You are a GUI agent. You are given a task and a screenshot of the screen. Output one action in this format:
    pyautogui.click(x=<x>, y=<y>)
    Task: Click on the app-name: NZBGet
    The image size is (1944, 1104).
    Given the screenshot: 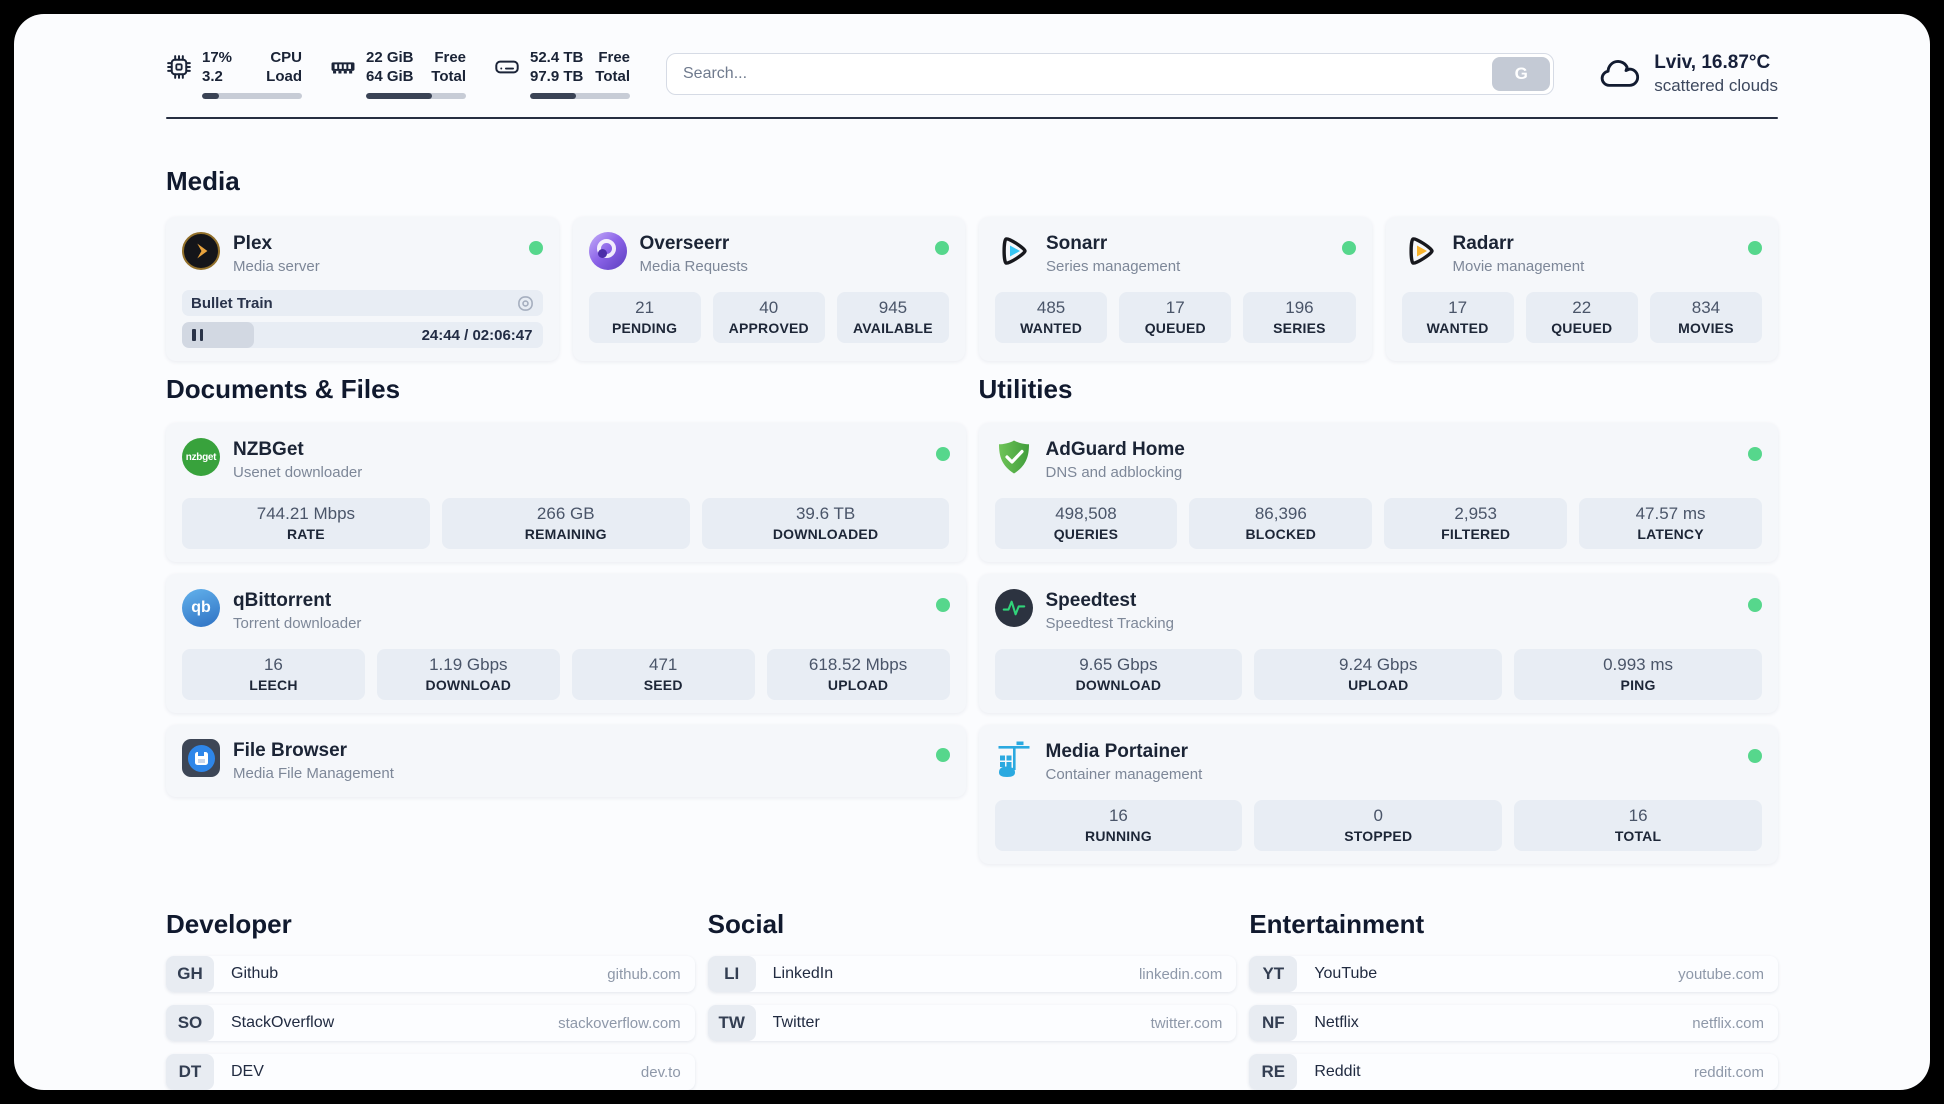 What is the action you would take?
    pyautogui.click(x=268, y=449)
    